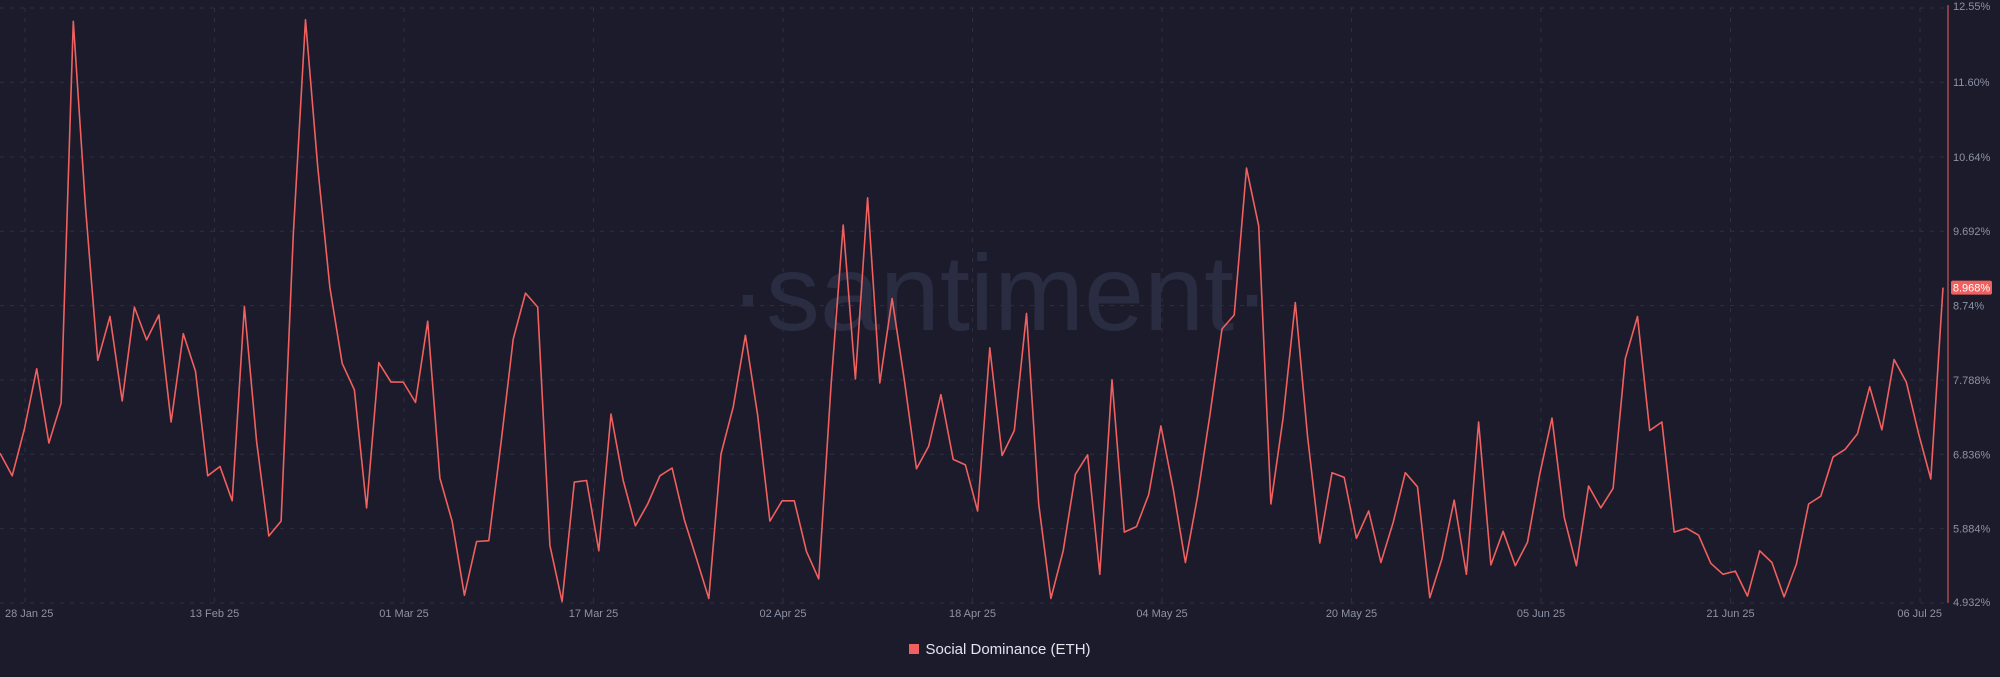 This screenshot has width=2000, height=677. What do you see at coordinates (1008, 649) in the screenshot?
I see `legend-label: Social Dominance (ETH)` at bounding box center [1008, 649].